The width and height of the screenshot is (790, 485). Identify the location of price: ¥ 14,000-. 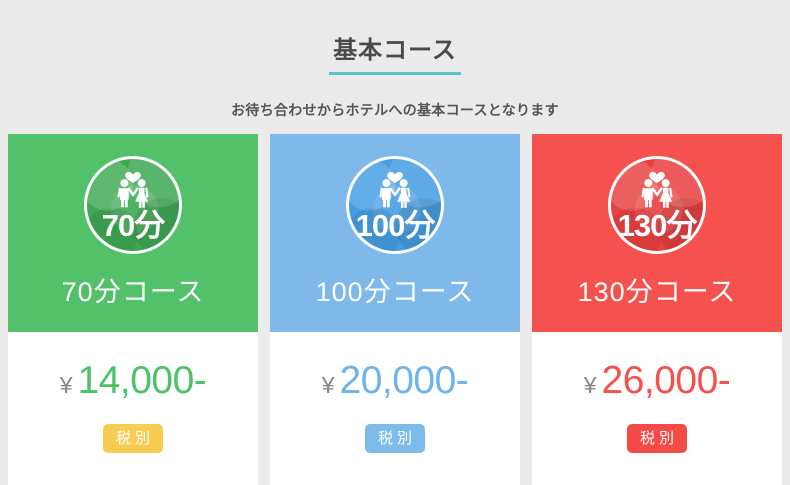
(133, 381).